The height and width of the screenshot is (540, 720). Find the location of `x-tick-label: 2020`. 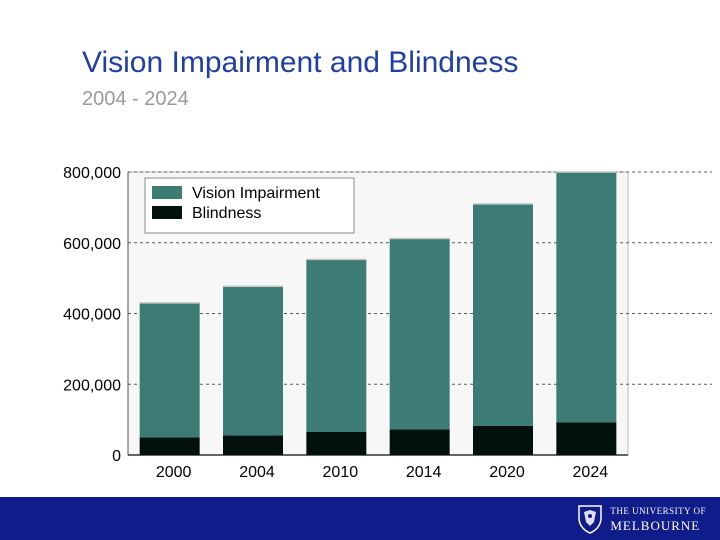

x-tick-label: 2020 is located at coordinates (507, 472).